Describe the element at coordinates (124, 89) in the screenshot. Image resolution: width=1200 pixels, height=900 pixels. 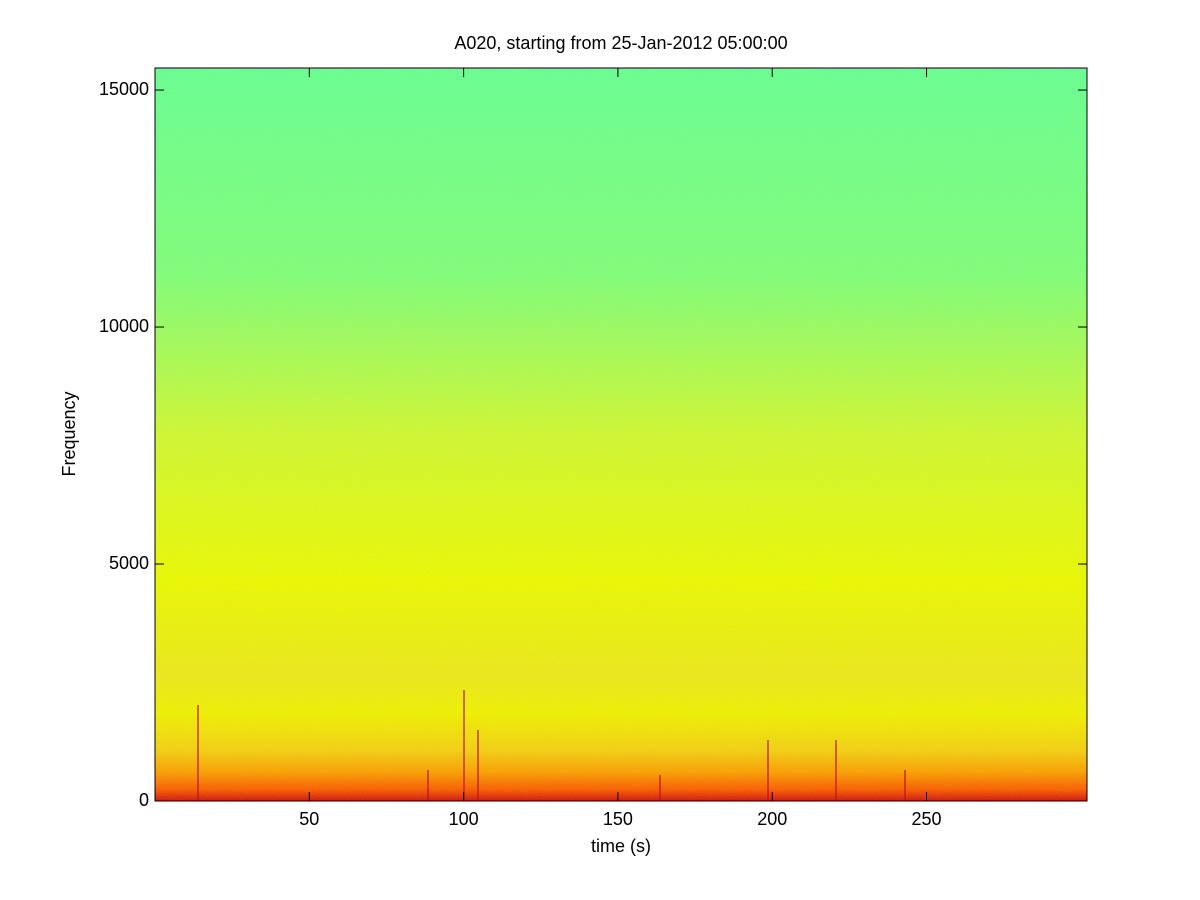
I see `y-tick-label: 15000` at that location.